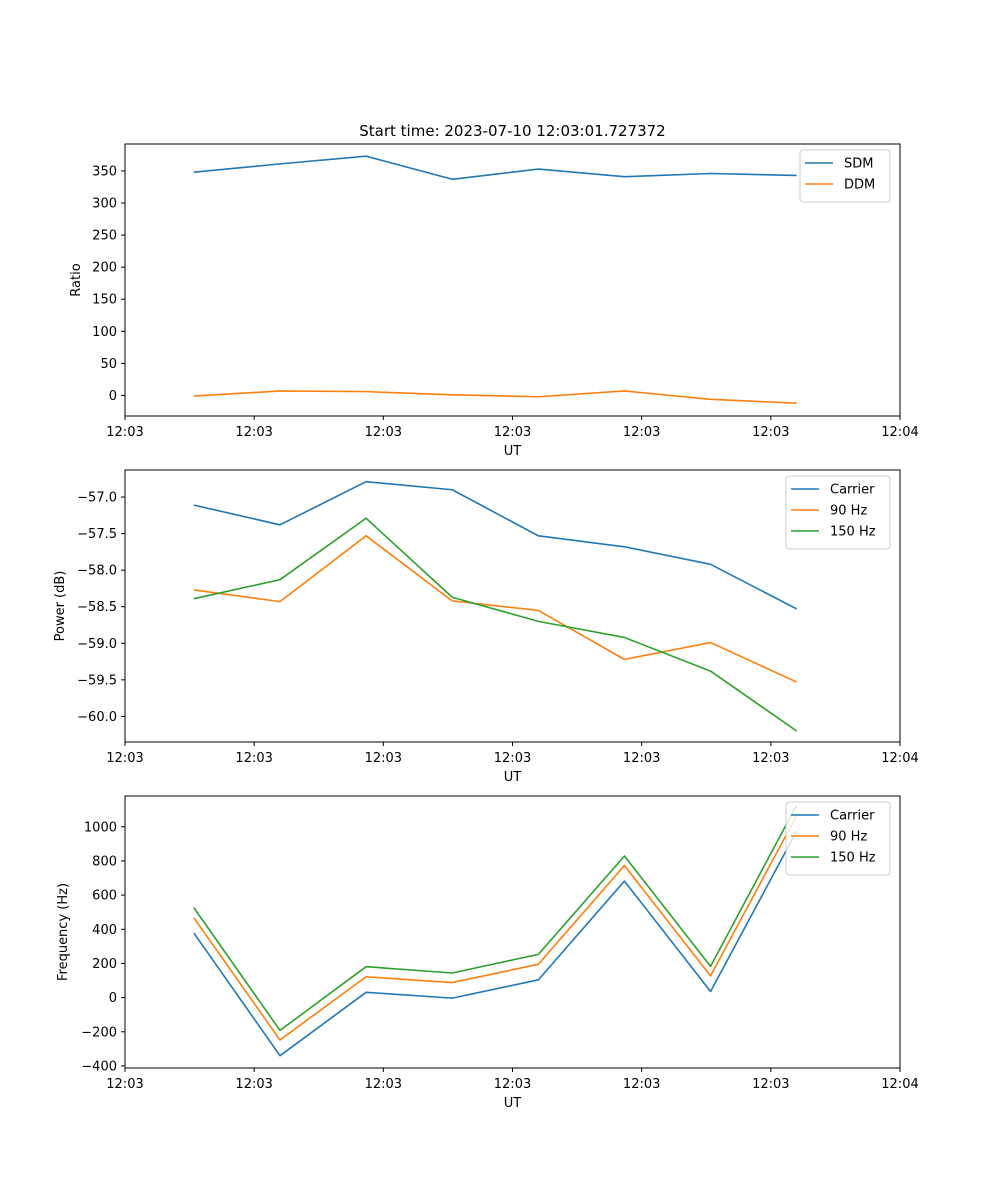  I want to click on y-tick-label: 50, so click(108, 364).